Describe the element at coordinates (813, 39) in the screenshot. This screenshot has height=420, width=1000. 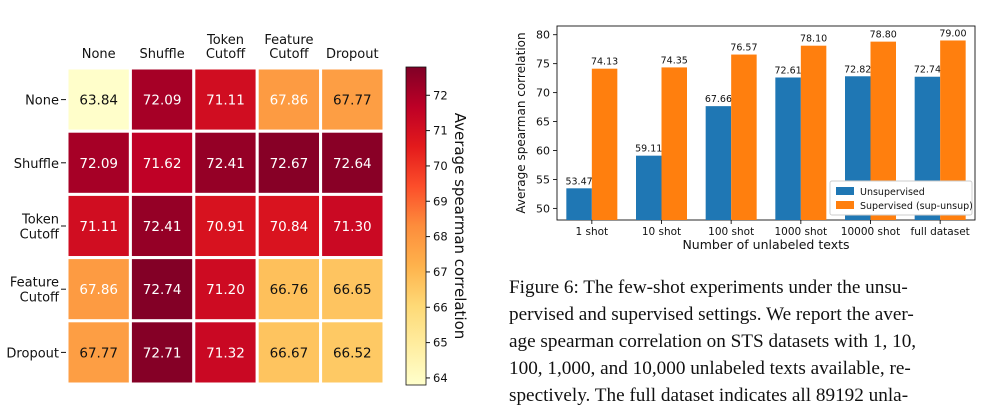
I see `bar-value-label: 78.10` at that location.